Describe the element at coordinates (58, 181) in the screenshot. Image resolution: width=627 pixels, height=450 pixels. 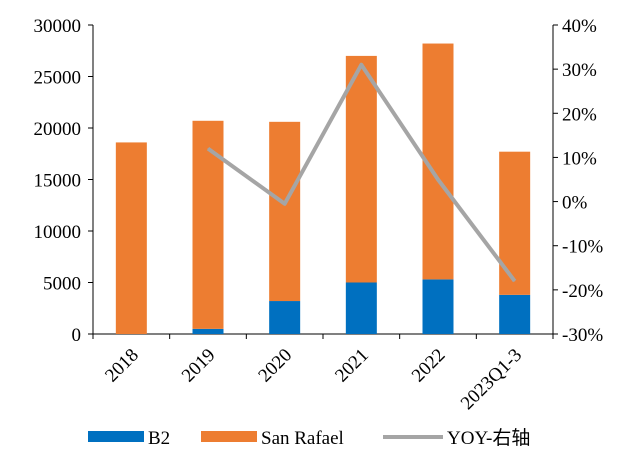
I see `left-tick-label: 15000` at that location.